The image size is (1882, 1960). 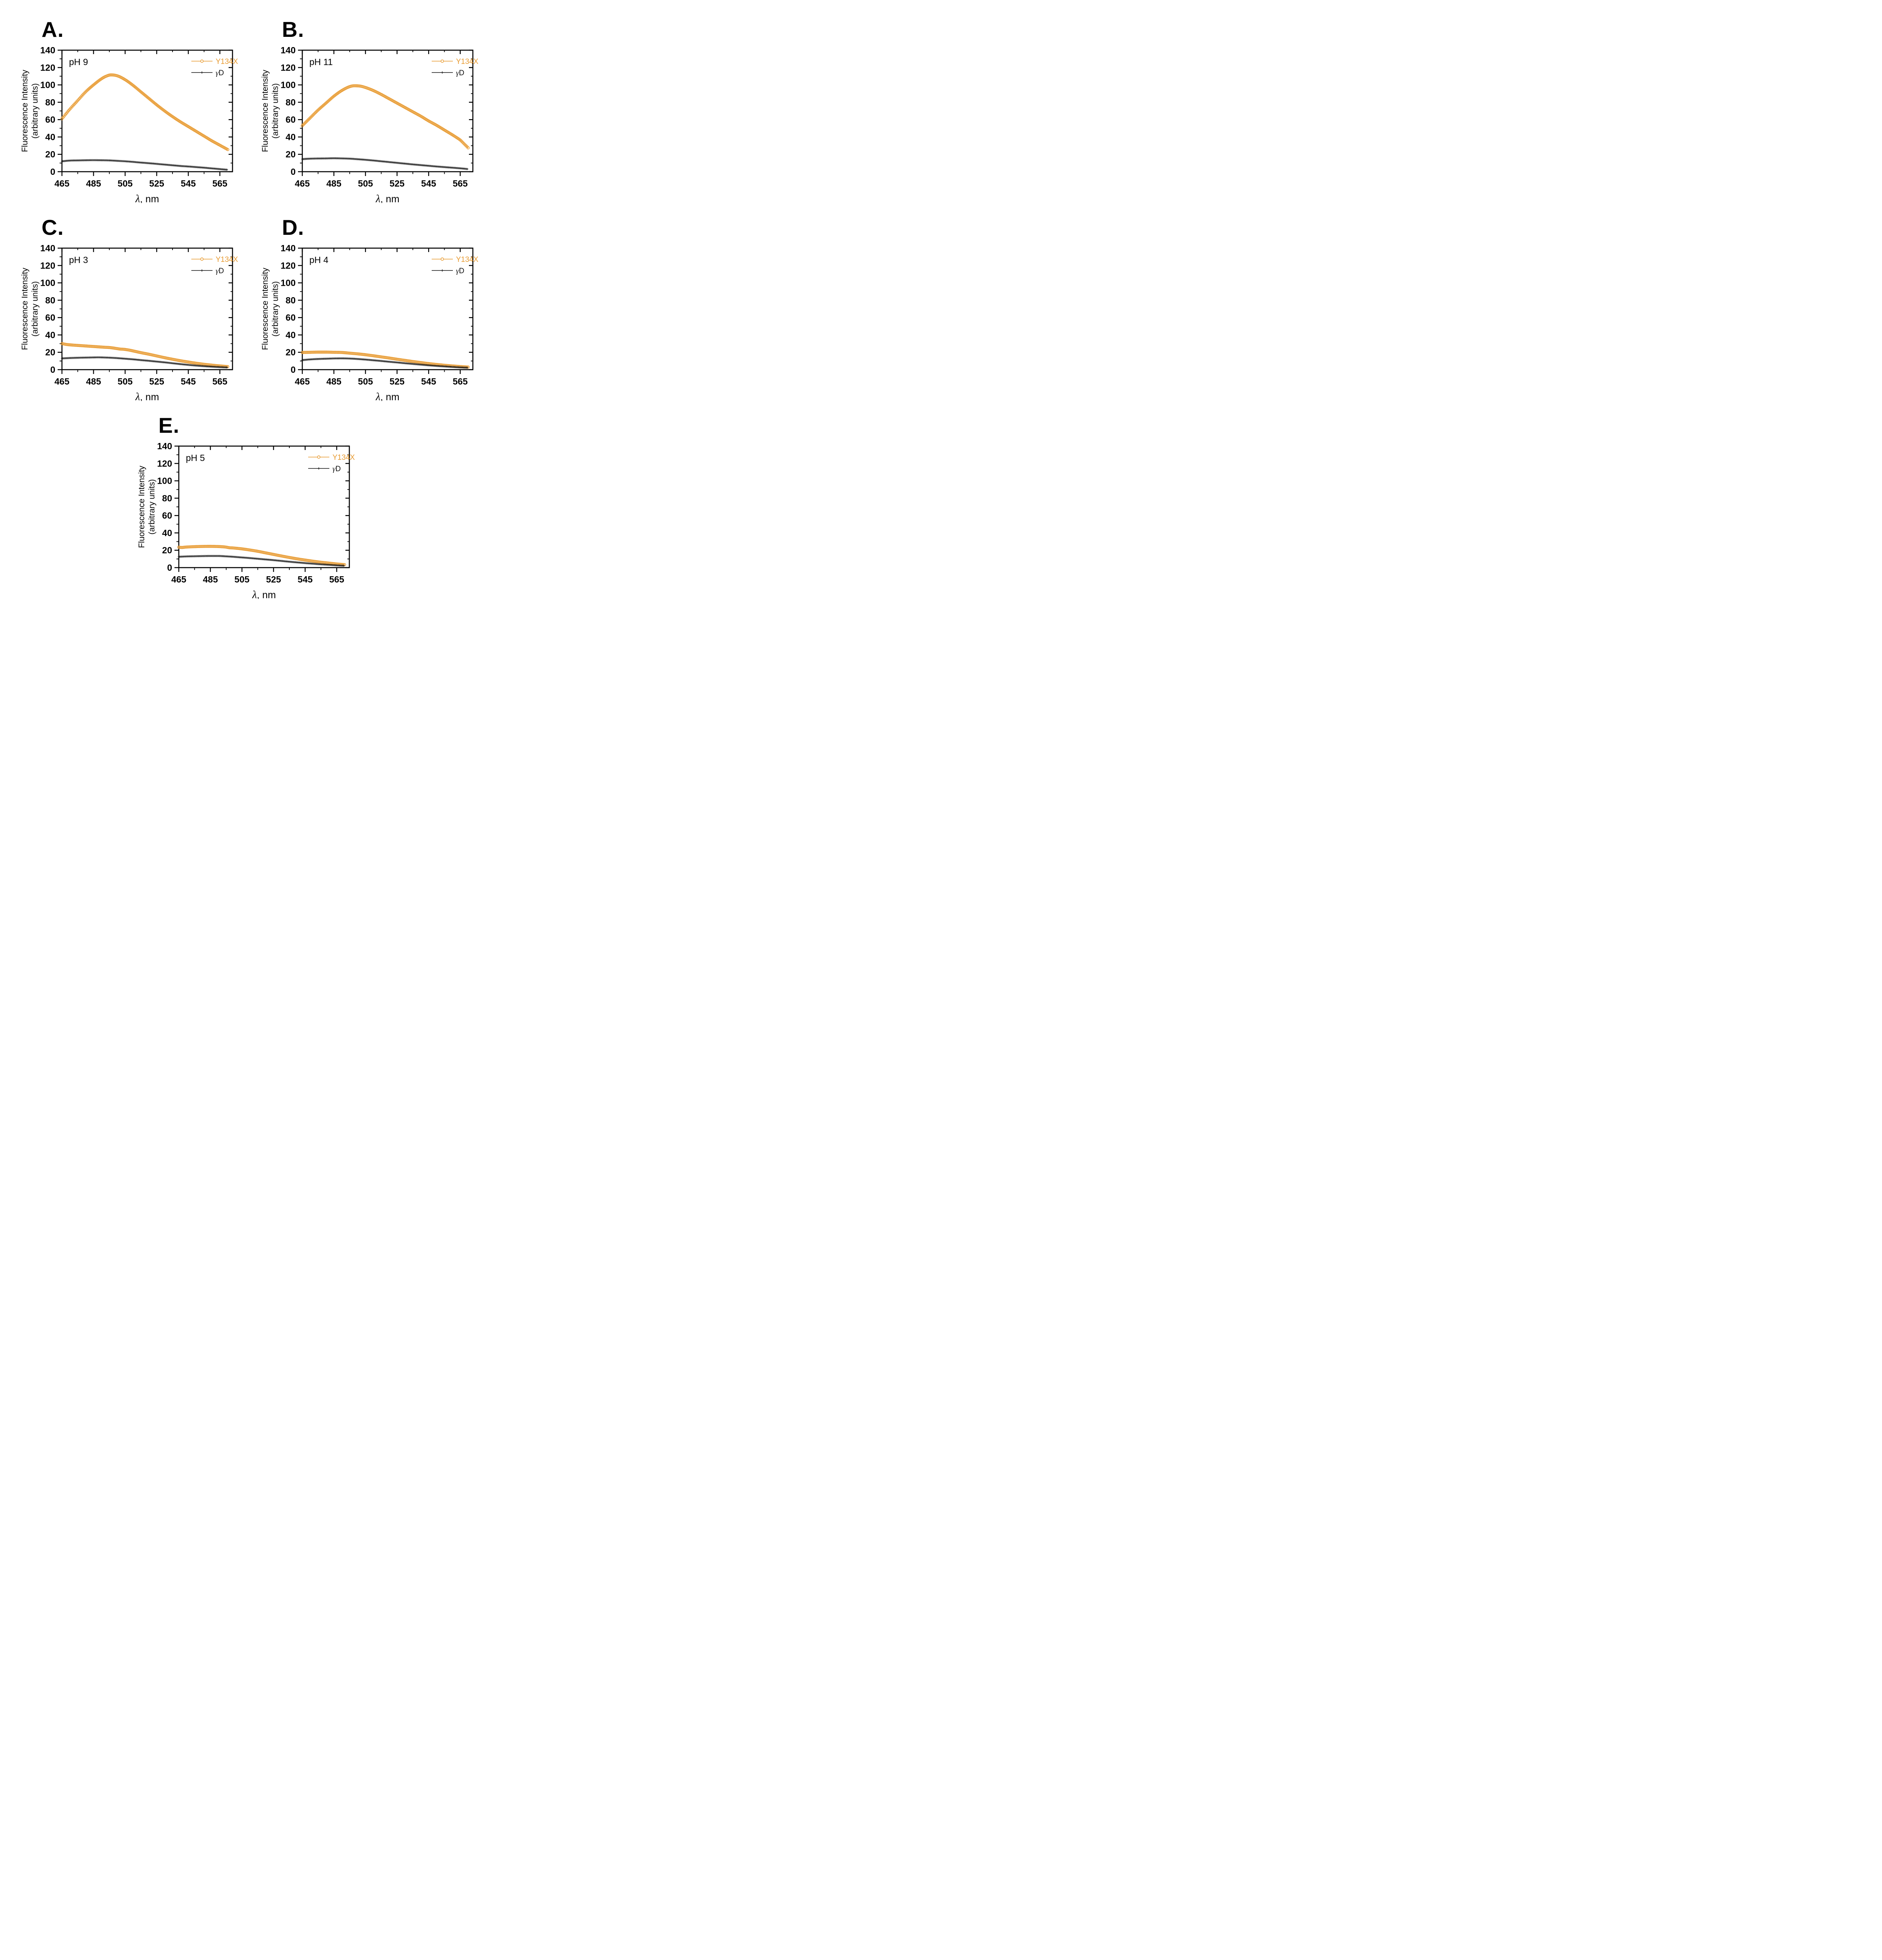 What do you see at coordinates (53, 228) in the screenshot?
I see `panel-C-letter: C.` at bounding box center [53, 228].